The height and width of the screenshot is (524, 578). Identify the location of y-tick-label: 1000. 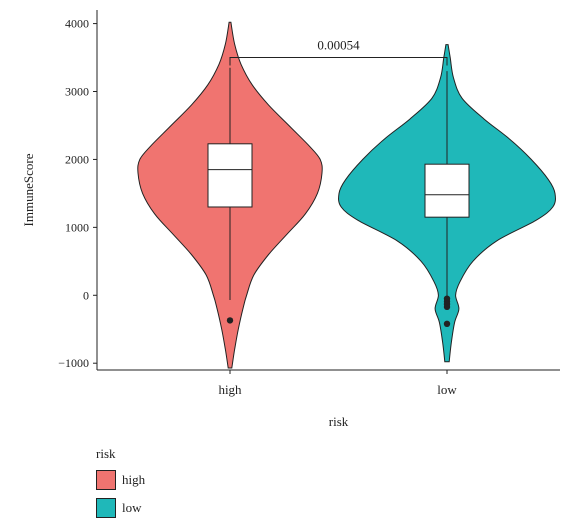
(77, 227).